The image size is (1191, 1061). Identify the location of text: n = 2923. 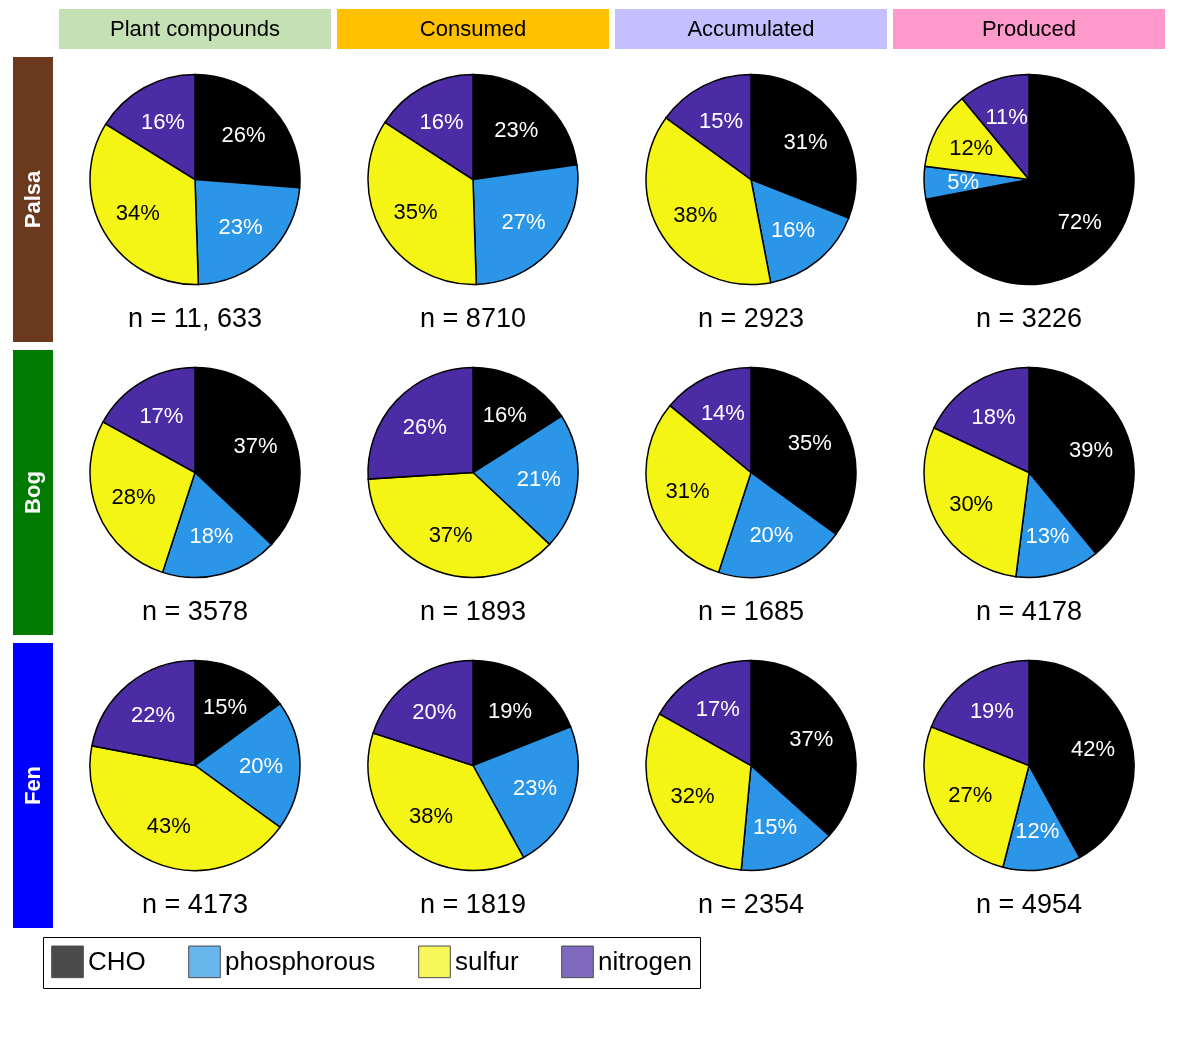
(751, 318).